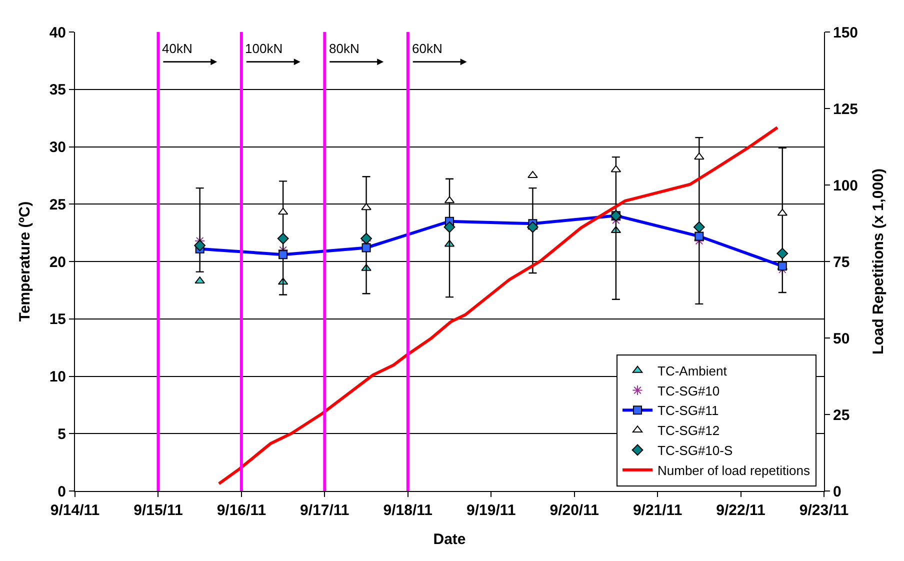  I want to click on legend-label: Number of load repetitions, so click(734, 470).